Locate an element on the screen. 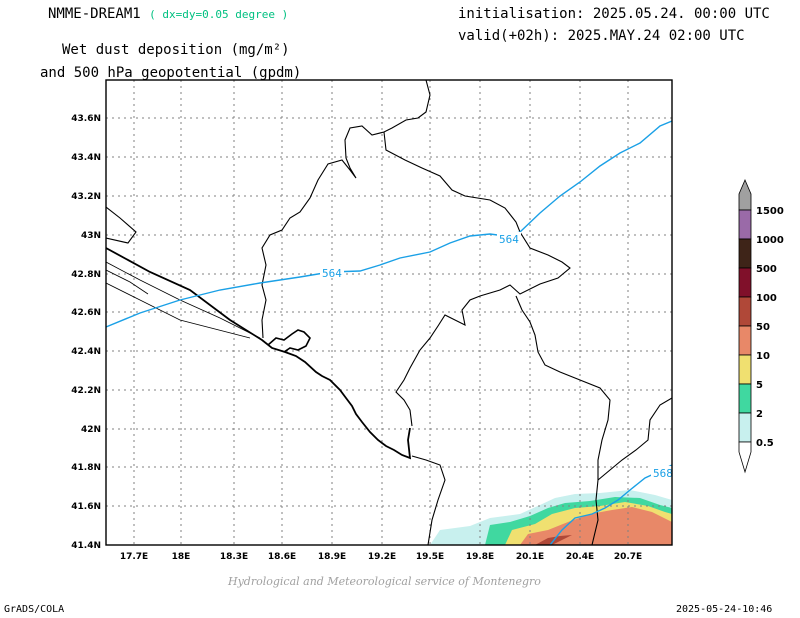 This screenshot has width=800, height=618. contour-label-564-east: 564 is located at coordinates (509, 239).